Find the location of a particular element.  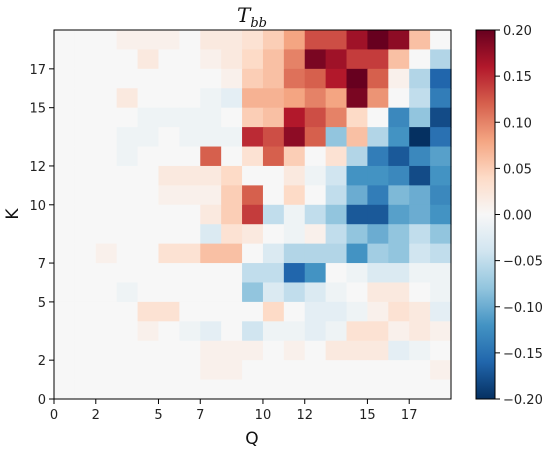

x-tick-label: 10 is located at coordinates (263, 415).